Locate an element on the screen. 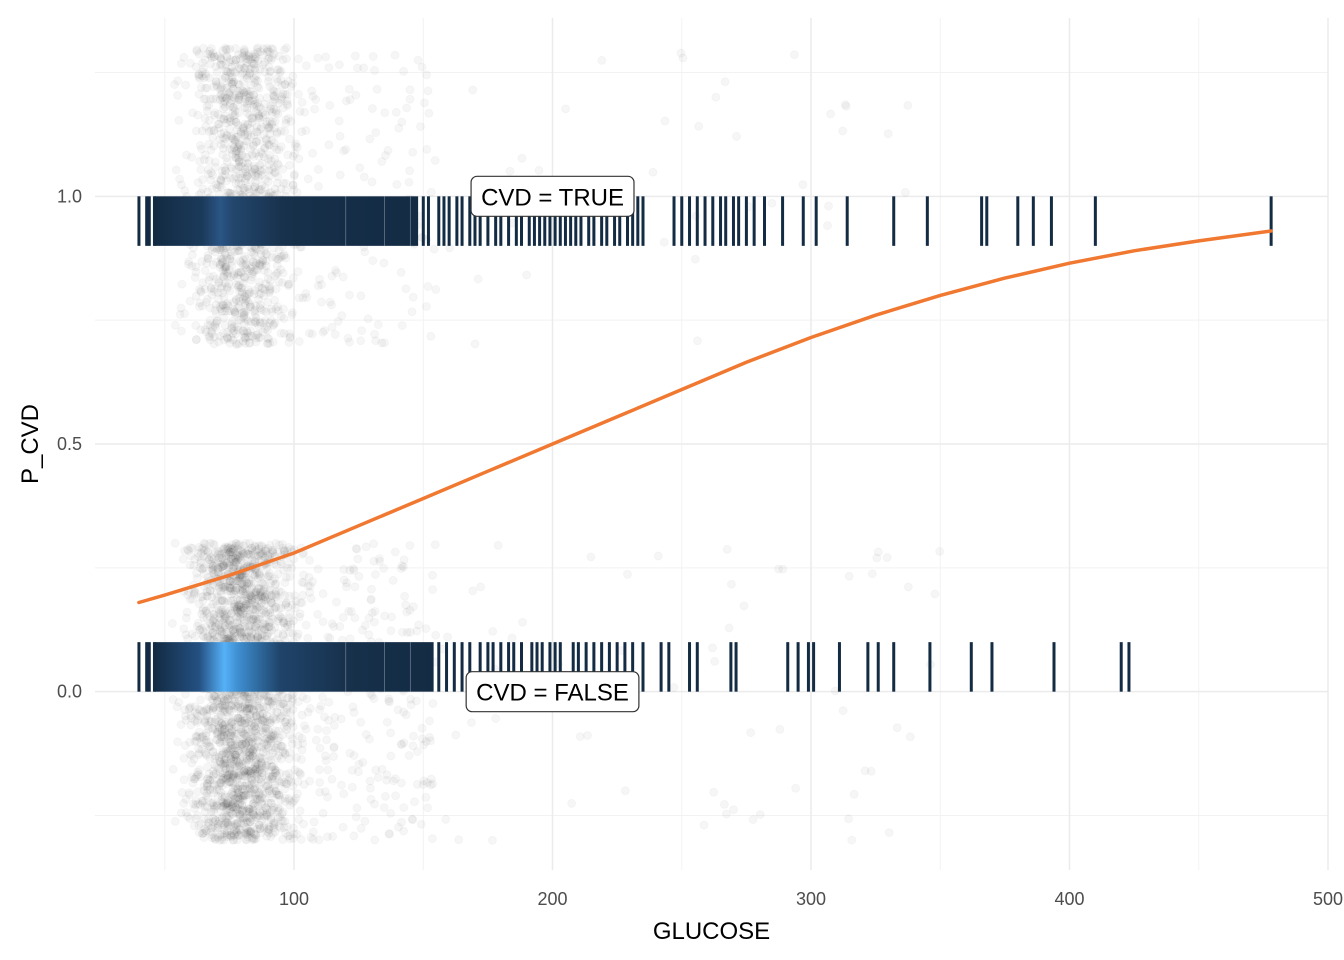 The height and width of the screenshot is (960, 1344). annotation-box is located at coordinates (552, 196).